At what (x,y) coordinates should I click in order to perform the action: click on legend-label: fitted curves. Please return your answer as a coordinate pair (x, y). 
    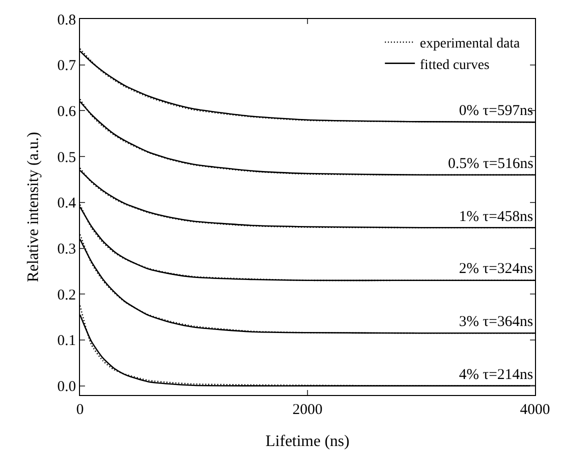
    Looking at the image, I should click on (455, 65).